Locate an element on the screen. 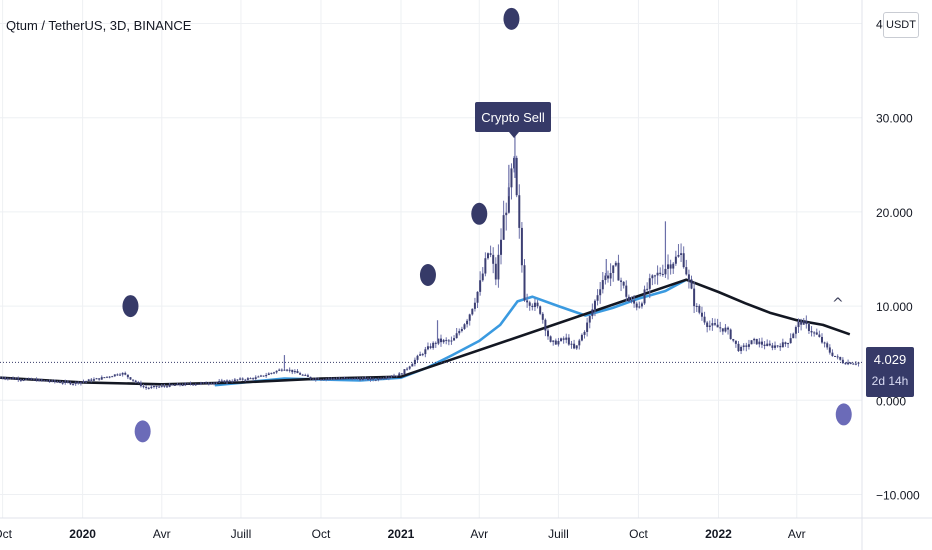 The width and height of the screenshot is (932, 550). time-axis: Oct 2020 Avr Juill Oct 2021 Avr Juill Oct 2022 Avr is located at coordinates (403, 534).